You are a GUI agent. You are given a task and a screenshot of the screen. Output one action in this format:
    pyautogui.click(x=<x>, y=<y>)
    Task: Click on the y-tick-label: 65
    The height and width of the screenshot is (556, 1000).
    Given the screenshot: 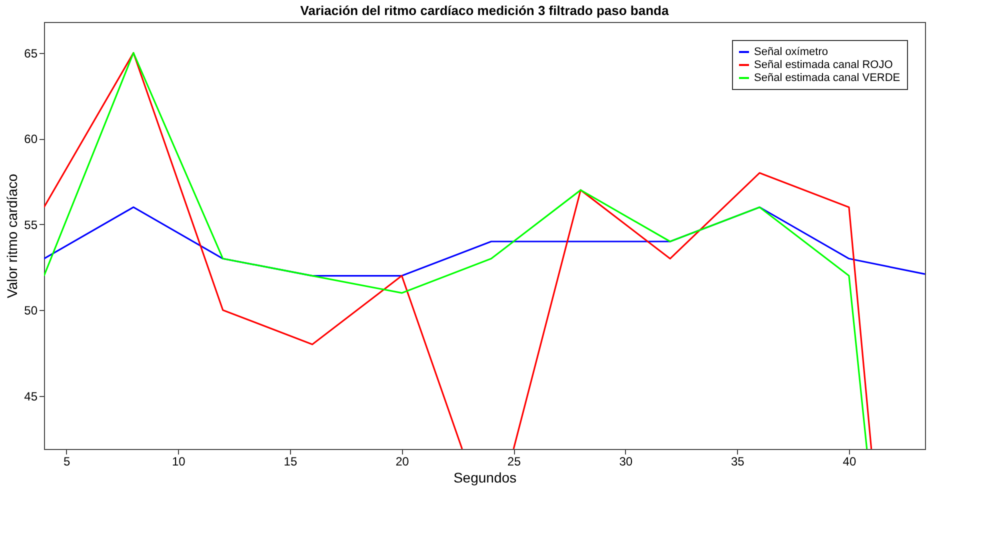 What is the action you would take?
    pyautogui.click(x=31, y=53)
    